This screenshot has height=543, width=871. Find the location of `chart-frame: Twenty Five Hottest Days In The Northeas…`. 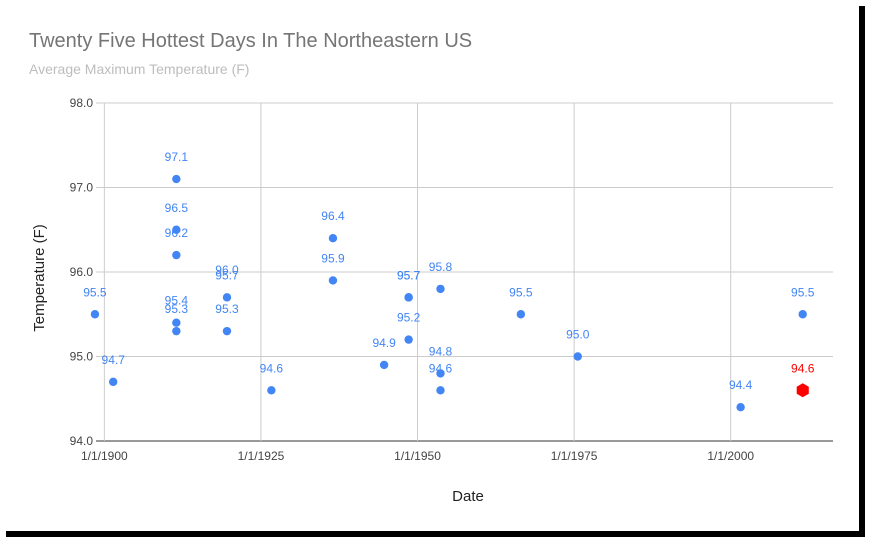

chart-frame: Twenty Five Hottest Days In The Northeas… is located at coordinates (251, 53).